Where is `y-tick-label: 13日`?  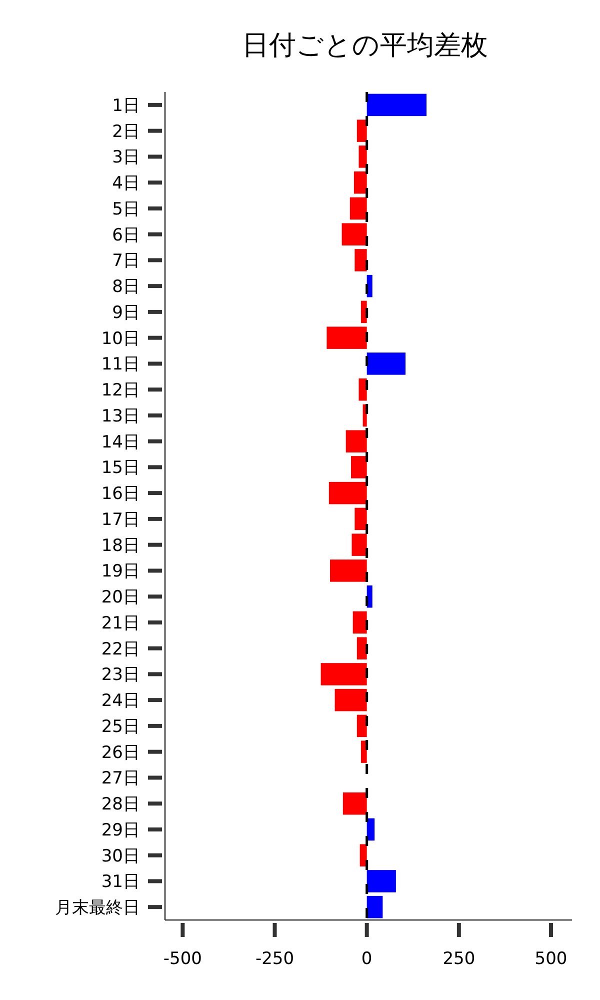
y-tick-label: 13日 is located at coordinates (120, 416).